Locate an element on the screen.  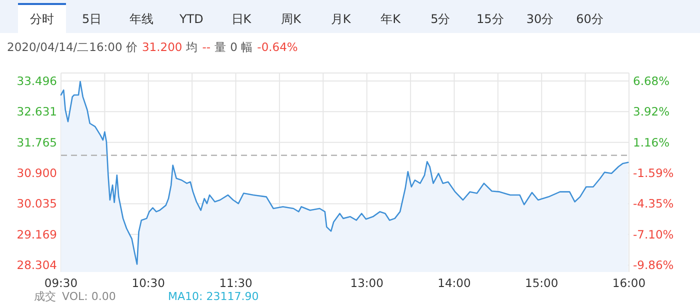
y2-tick-label: -1.59% is located at coordinates (653, 173).